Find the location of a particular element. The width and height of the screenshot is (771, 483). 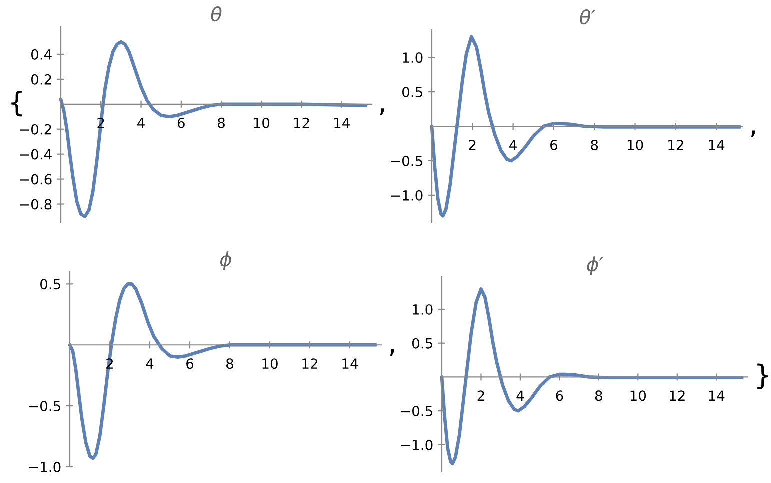

chart-title: ϕ is located at coordinates (226, 261).